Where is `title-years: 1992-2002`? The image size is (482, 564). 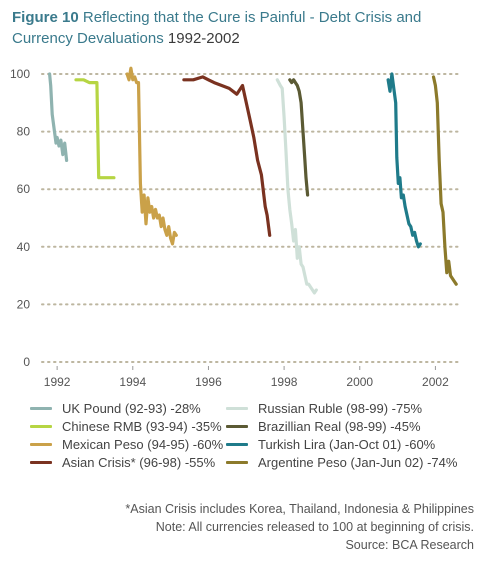
title-years: 1992-2002 is located at coordinates (203, 38).